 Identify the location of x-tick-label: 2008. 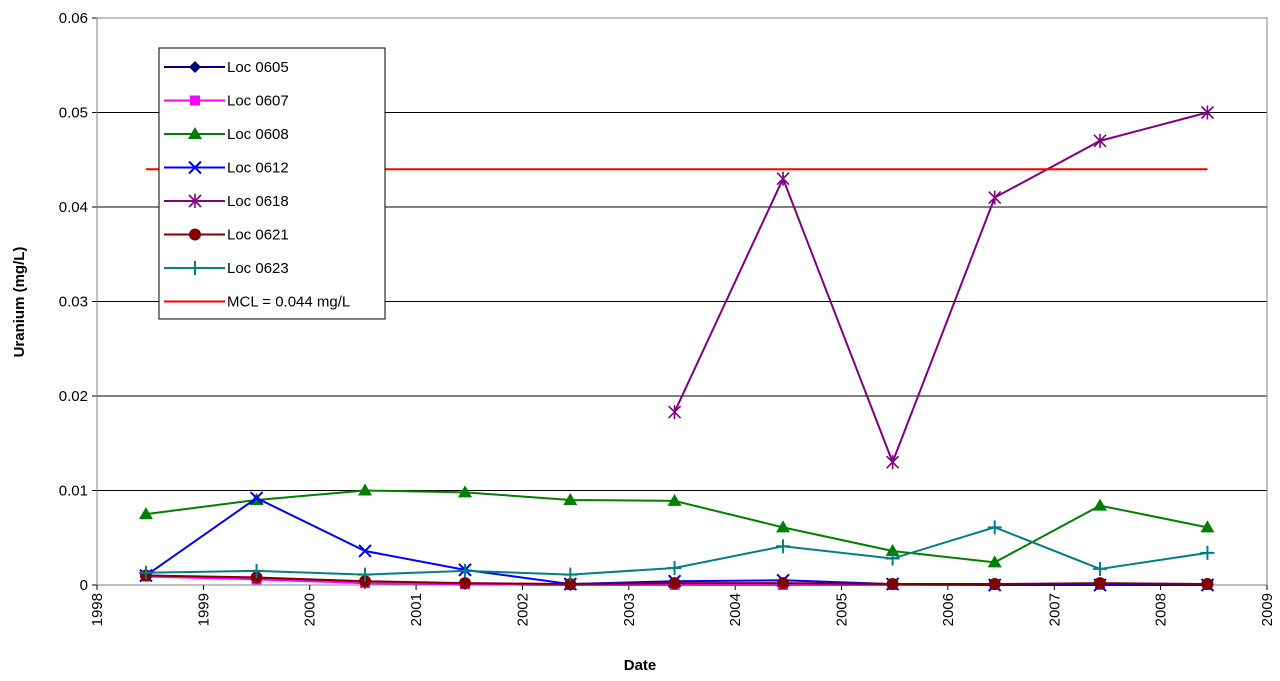
(1161, 609).